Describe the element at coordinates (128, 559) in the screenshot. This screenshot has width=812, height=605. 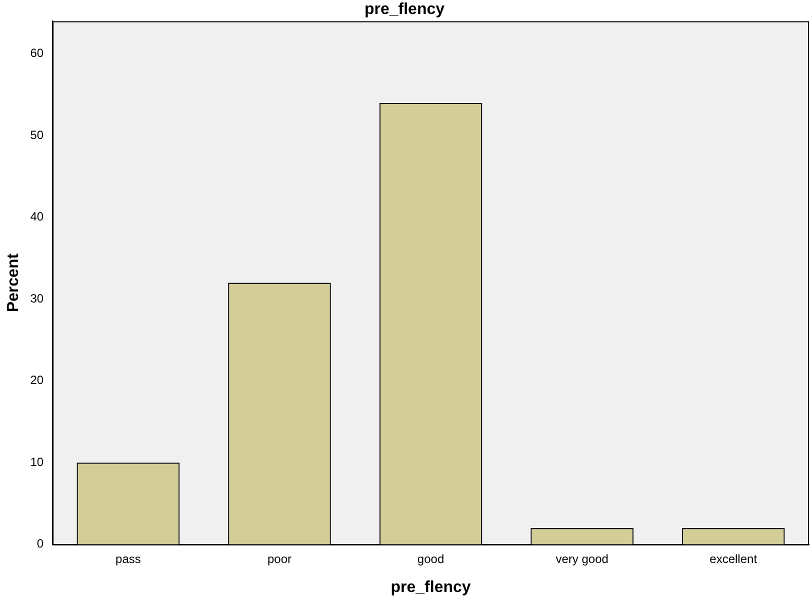
I see `x-tick-label: pass` at that location.